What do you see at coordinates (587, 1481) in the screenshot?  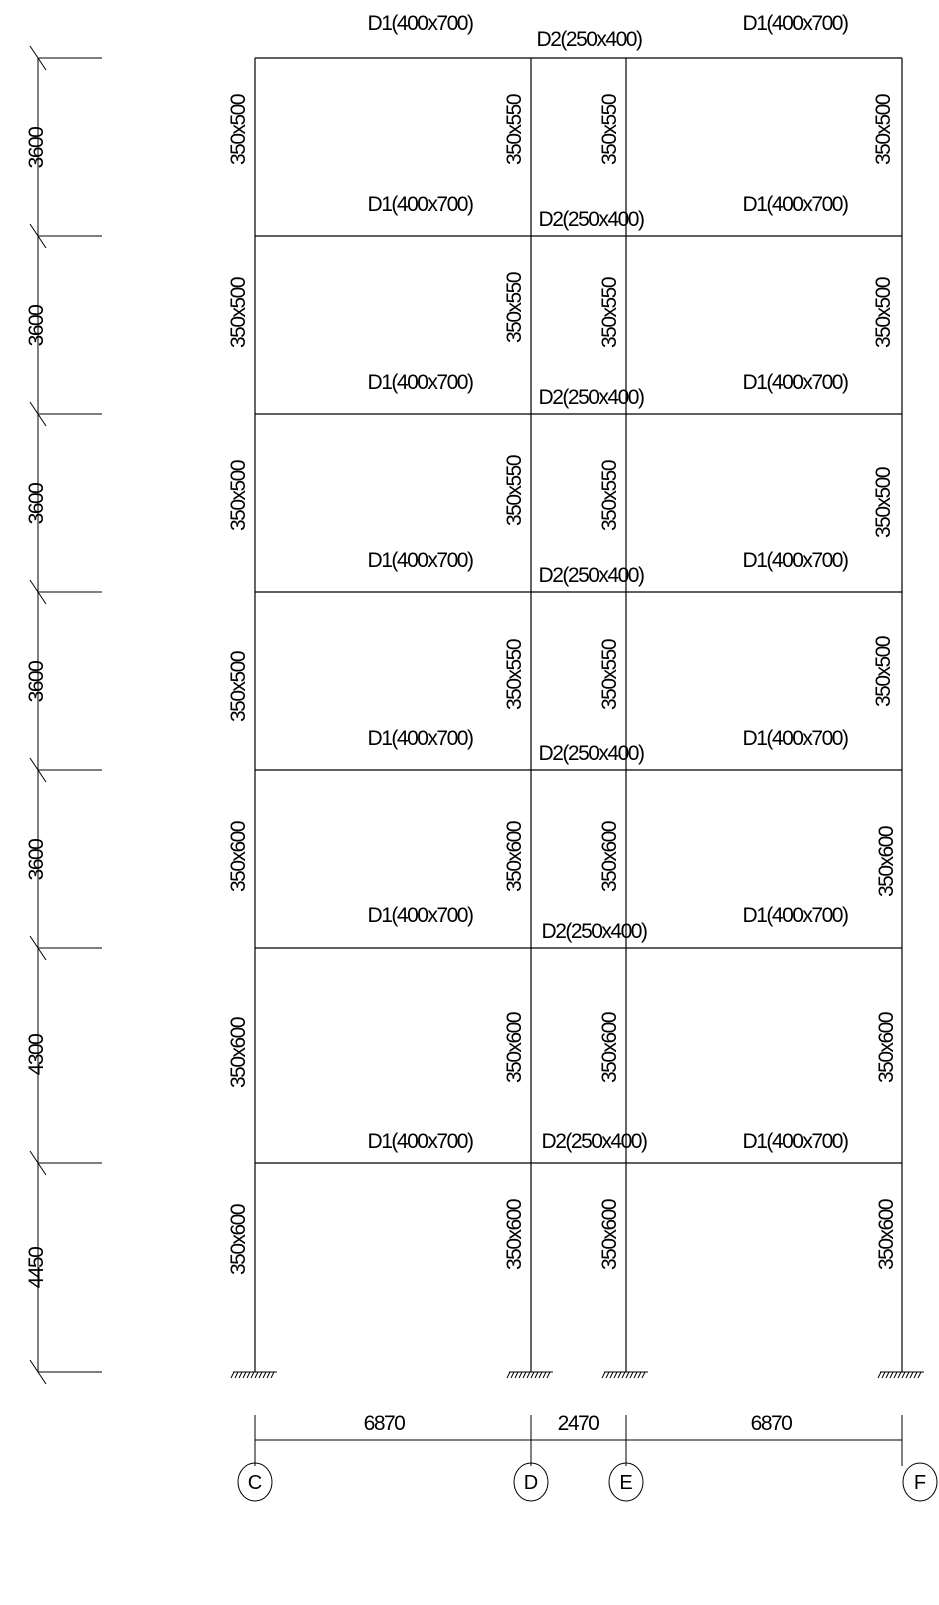 I see `grid-axis-bubbles: C D E F` at bounding box center [587, 1481].